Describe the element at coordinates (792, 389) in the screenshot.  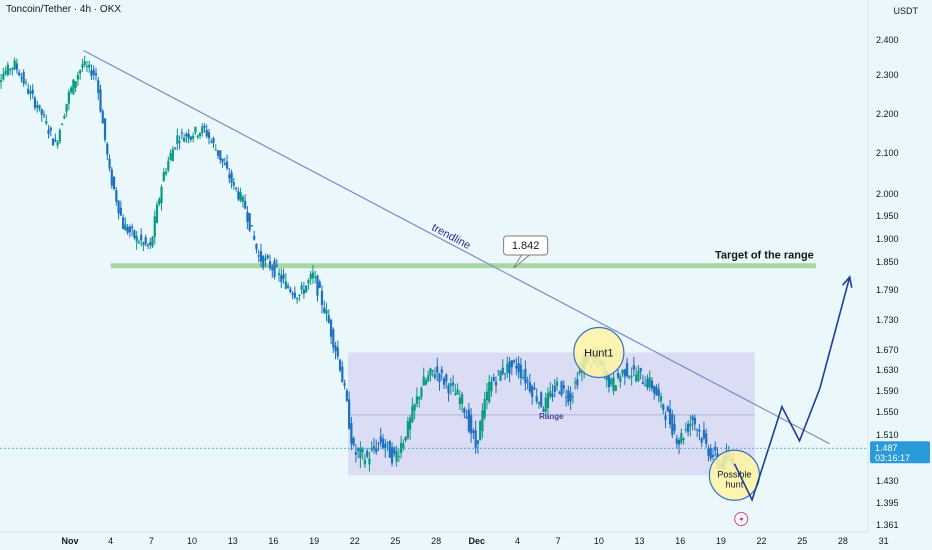
I see `projection-path` at that location.